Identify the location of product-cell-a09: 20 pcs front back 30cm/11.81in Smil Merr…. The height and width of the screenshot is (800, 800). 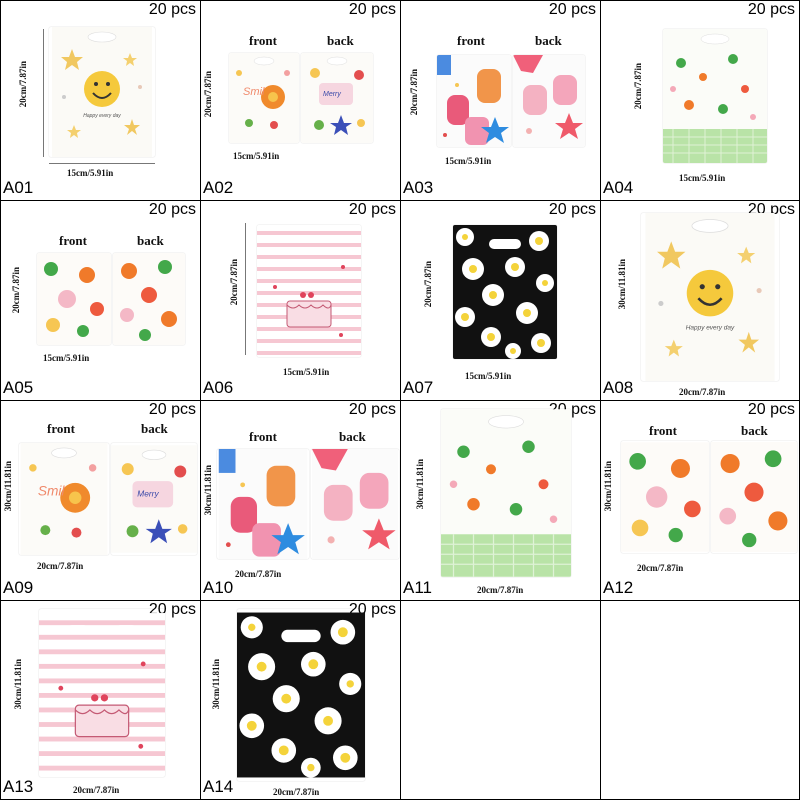
(100, 500).